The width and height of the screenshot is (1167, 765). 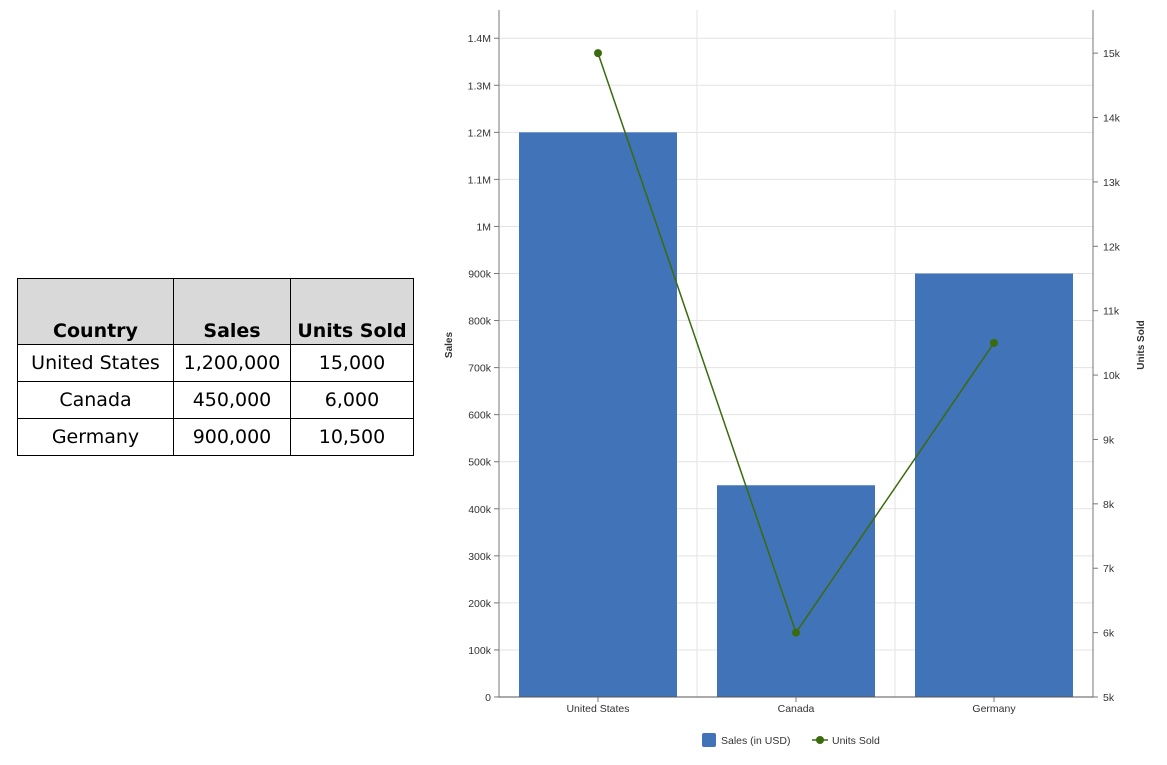 What do you see at coordinates (1109, 440) in the screenshot?
I see `y2-tick-label: 9k` at bounding box center [1109, 440].